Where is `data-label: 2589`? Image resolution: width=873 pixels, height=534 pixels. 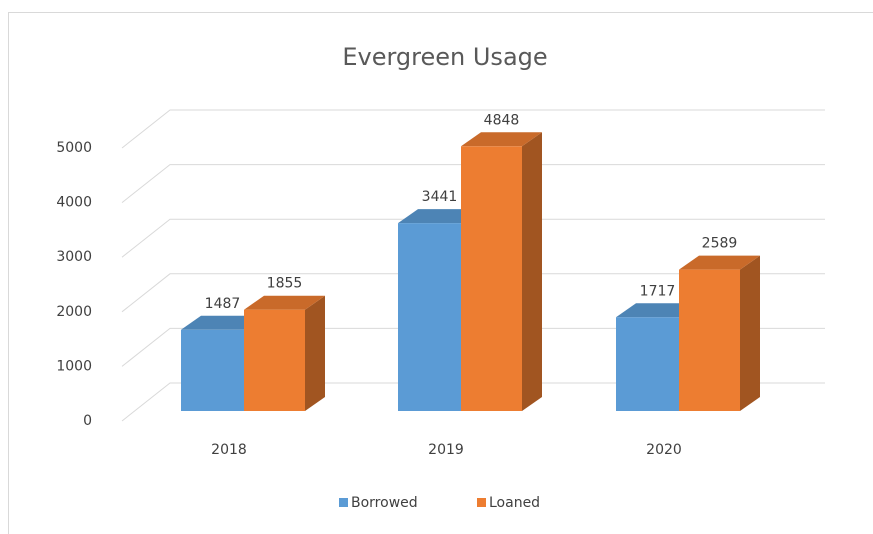 data-label: 2589 is located at coordinates (720, 244).